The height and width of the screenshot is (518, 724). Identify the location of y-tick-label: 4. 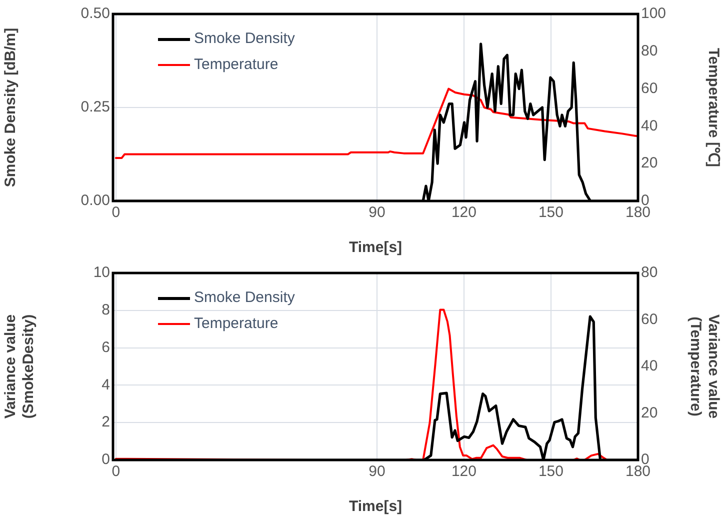
(106, 385).